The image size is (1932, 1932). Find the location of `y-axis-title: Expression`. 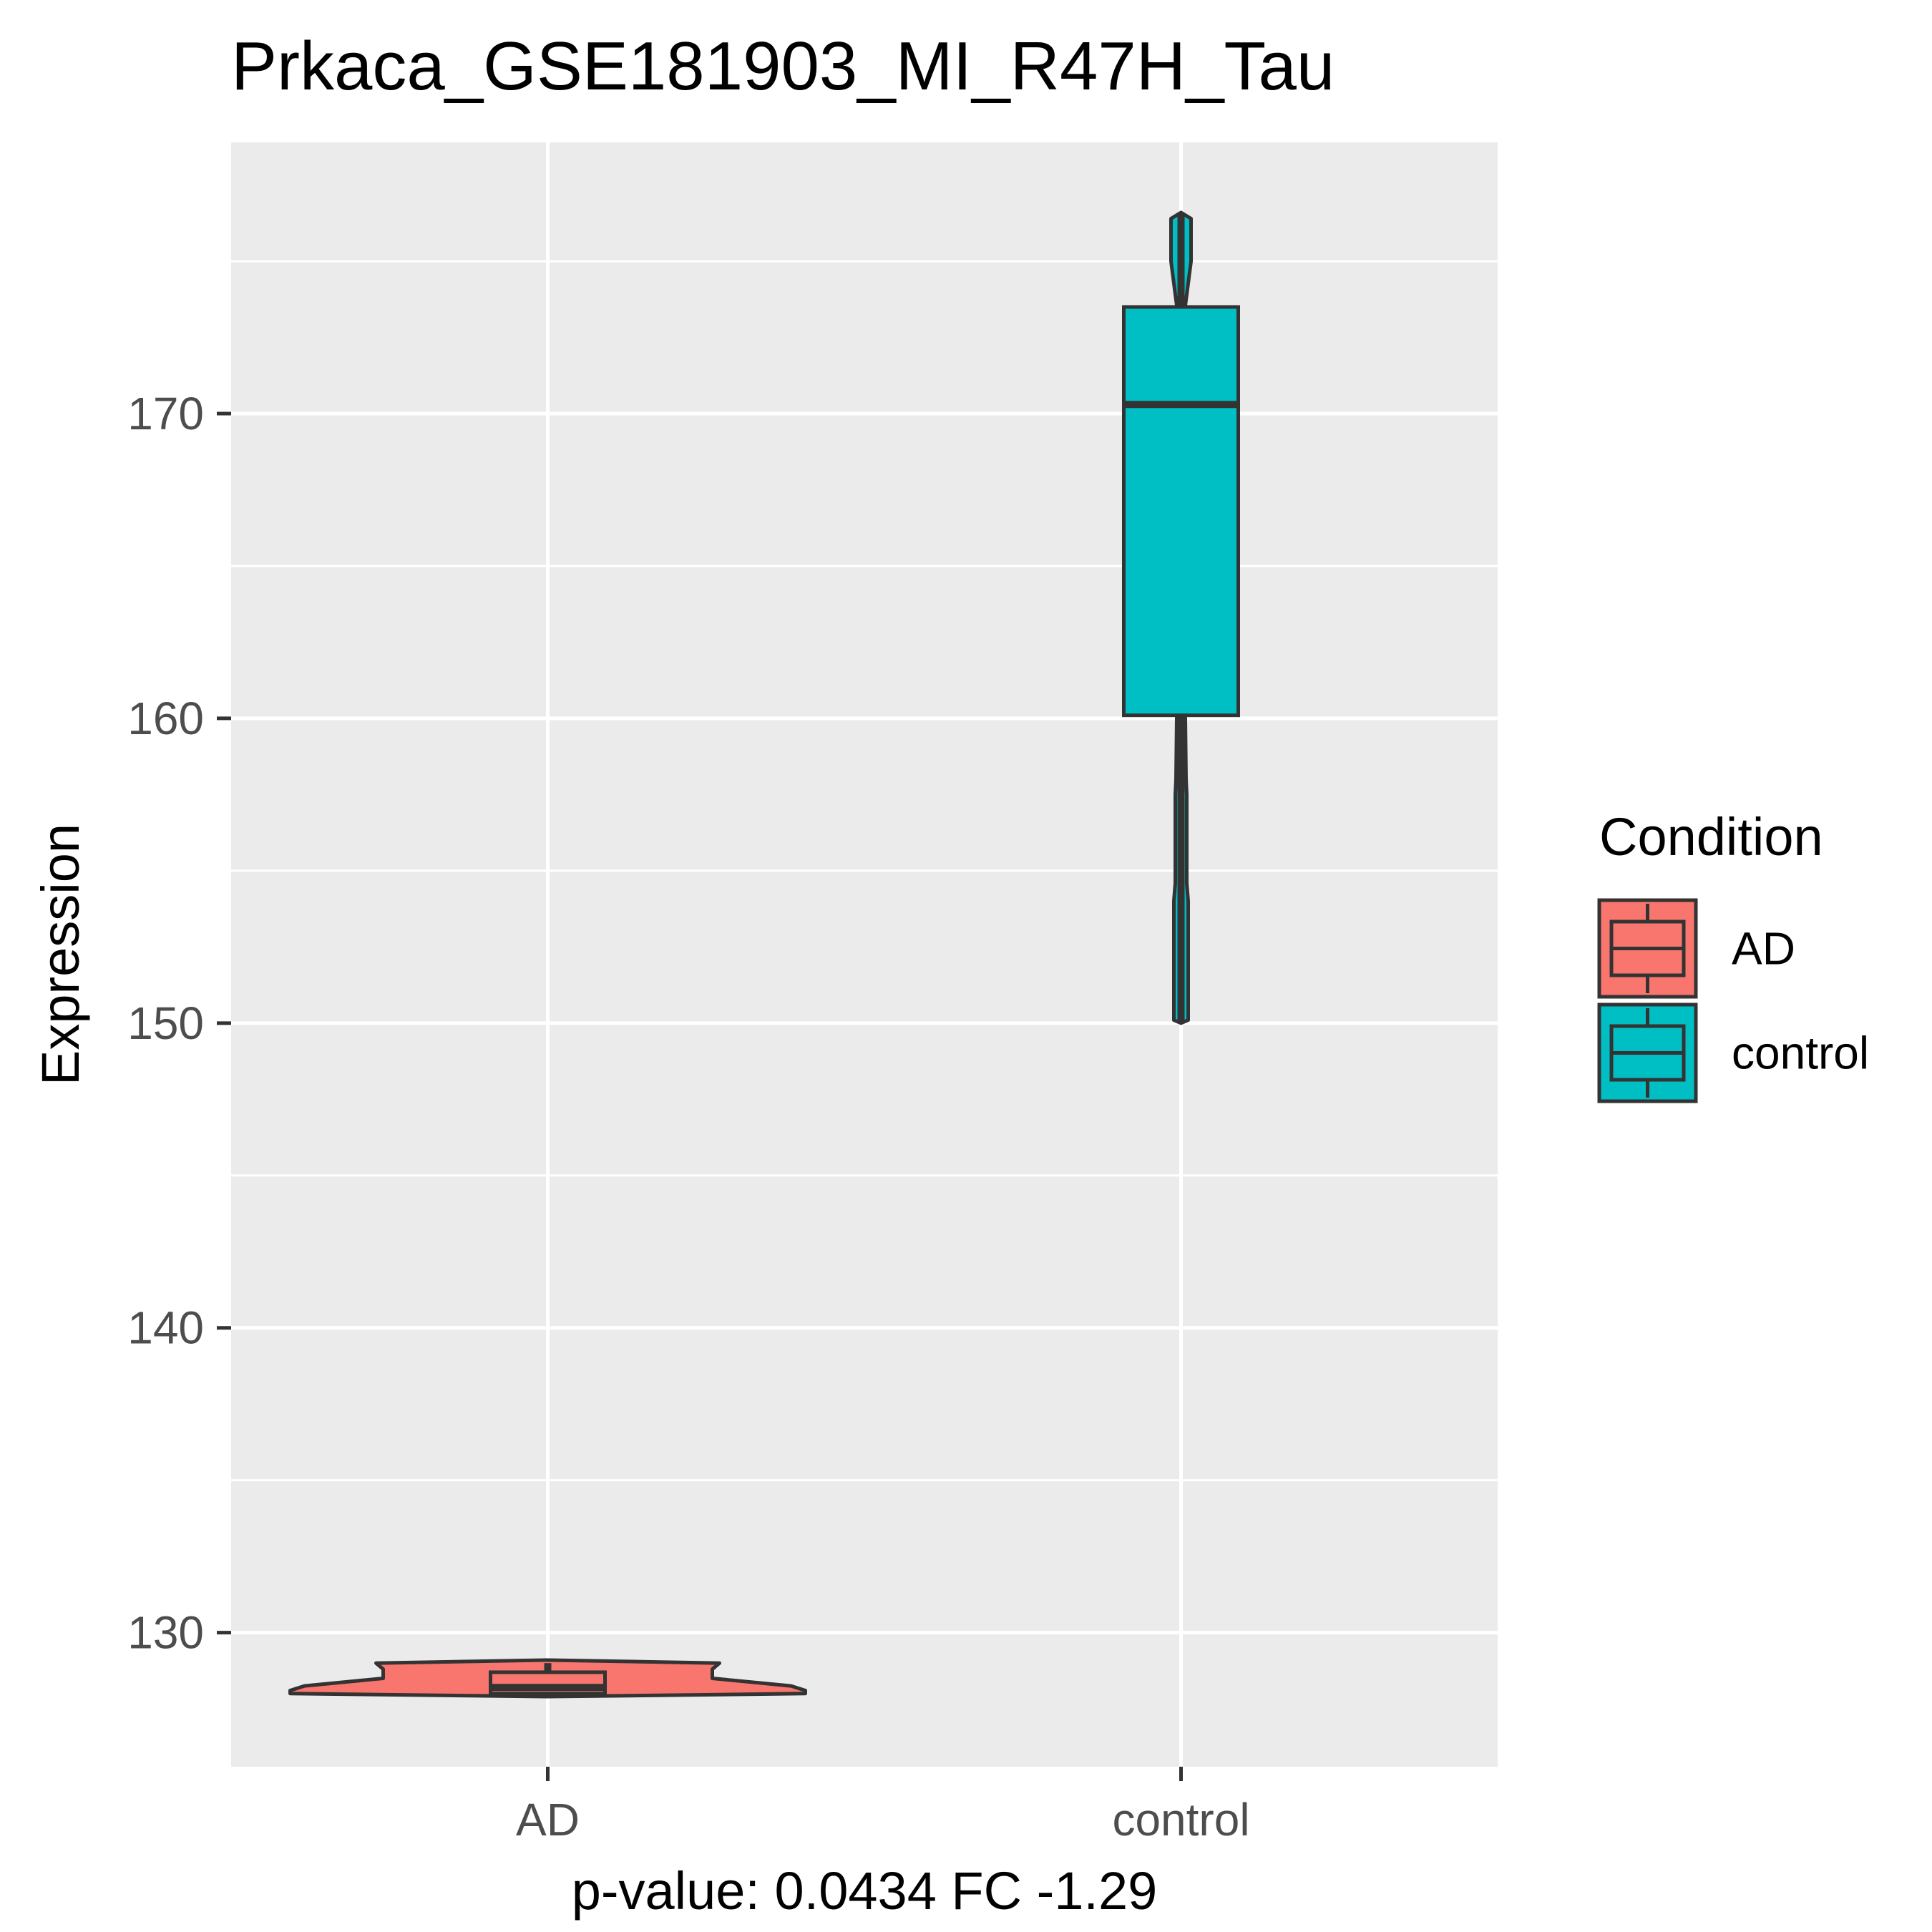

y-axis-title: Expression is located at coordinates (60, 954).